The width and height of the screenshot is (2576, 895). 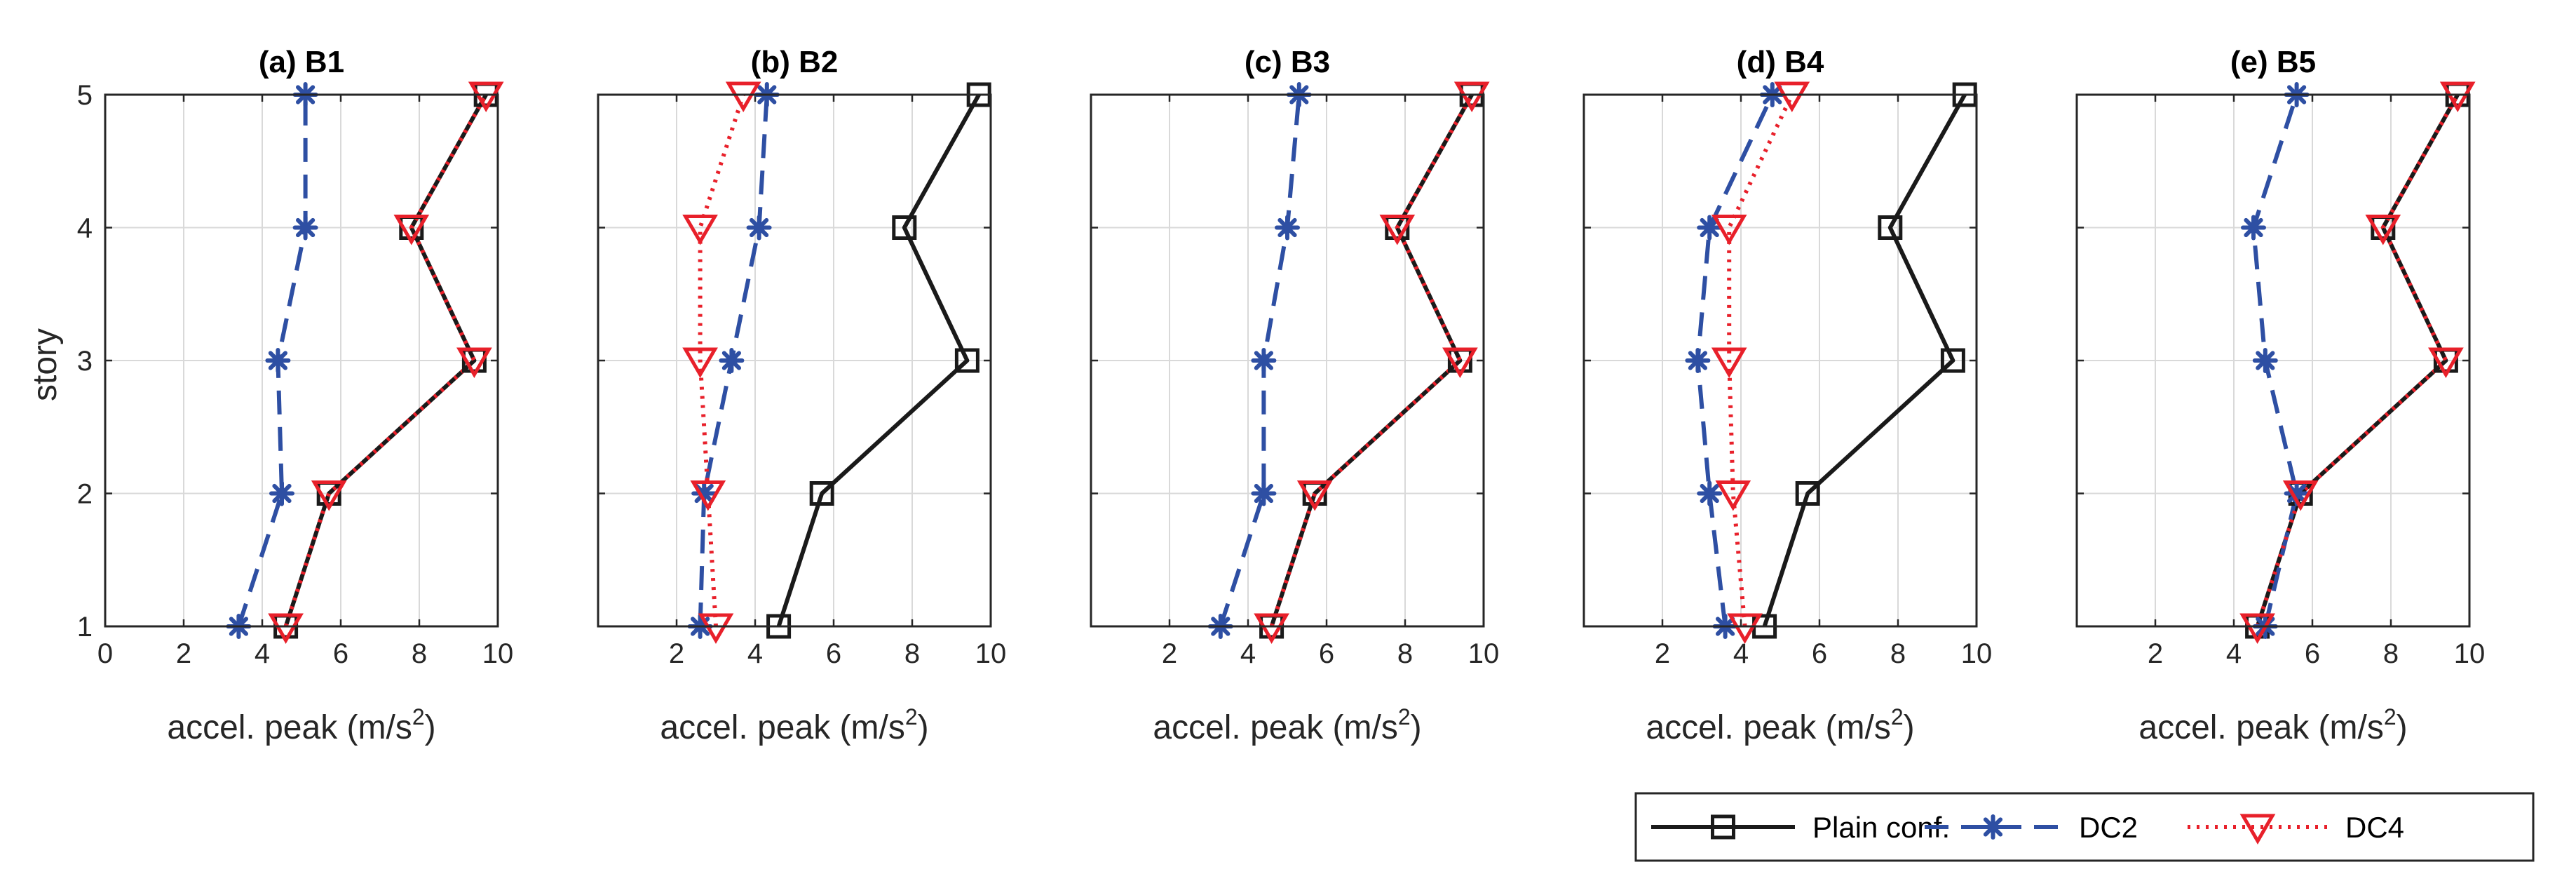 I want to click on legend-marker-dc4, so click(x=2257, y=829).